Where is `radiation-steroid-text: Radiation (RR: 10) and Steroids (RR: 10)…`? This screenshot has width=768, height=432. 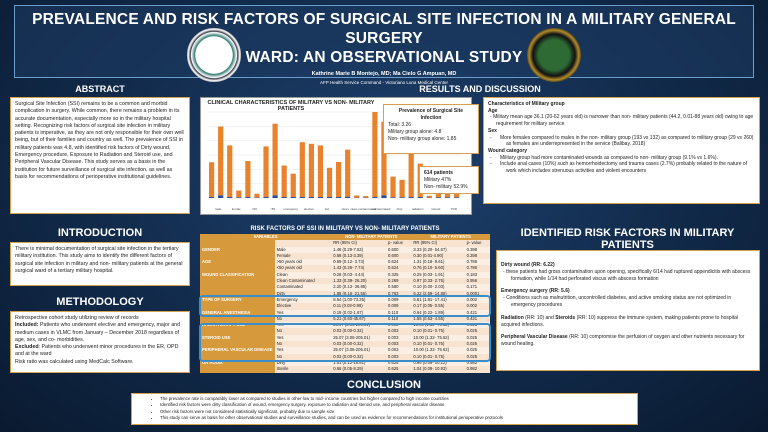 radiation-steroid-text: Radiation (RR: 10) and Steroids (RR: 10)… is located at coordinates (628, 322).